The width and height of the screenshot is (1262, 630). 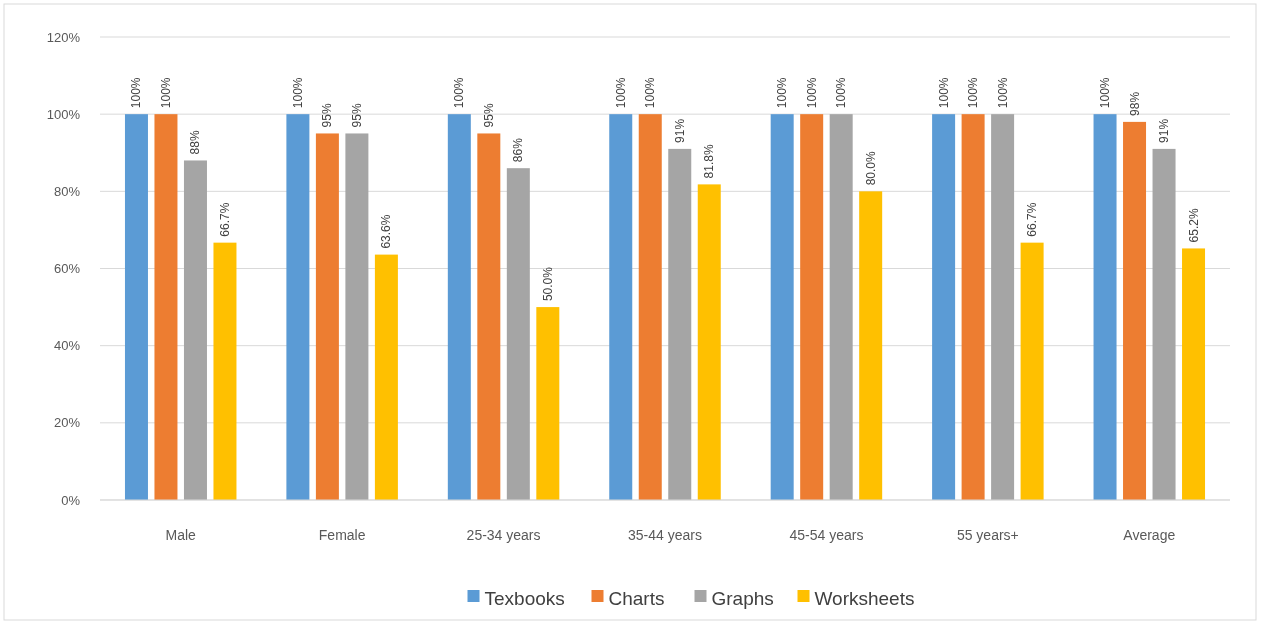 I want to click on data-label: 86%, so click(x=518, y=150).